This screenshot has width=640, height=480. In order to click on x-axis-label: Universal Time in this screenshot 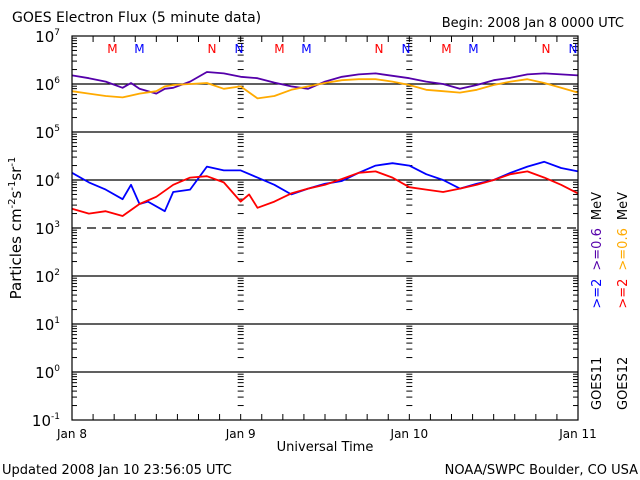, I will do `click(325, 447)`.